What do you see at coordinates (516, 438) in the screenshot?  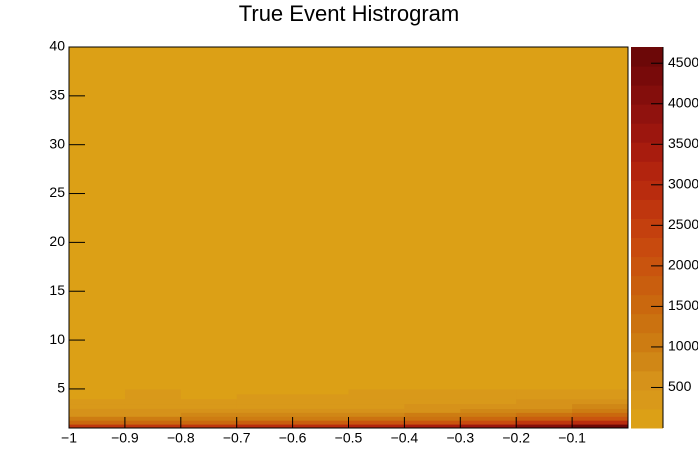 I see `x-tick-label: −0.2` at bounding box center [516, 438].